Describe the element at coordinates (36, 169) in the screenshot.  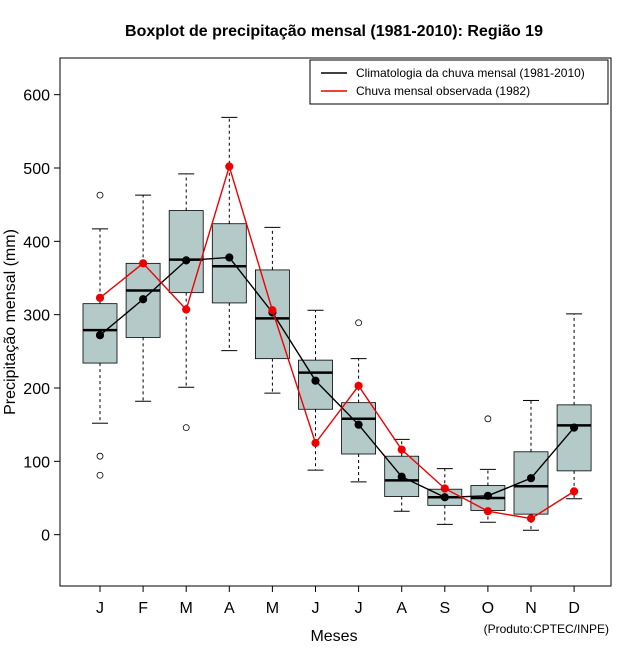
I see `y-tick-label: 500` at that location.